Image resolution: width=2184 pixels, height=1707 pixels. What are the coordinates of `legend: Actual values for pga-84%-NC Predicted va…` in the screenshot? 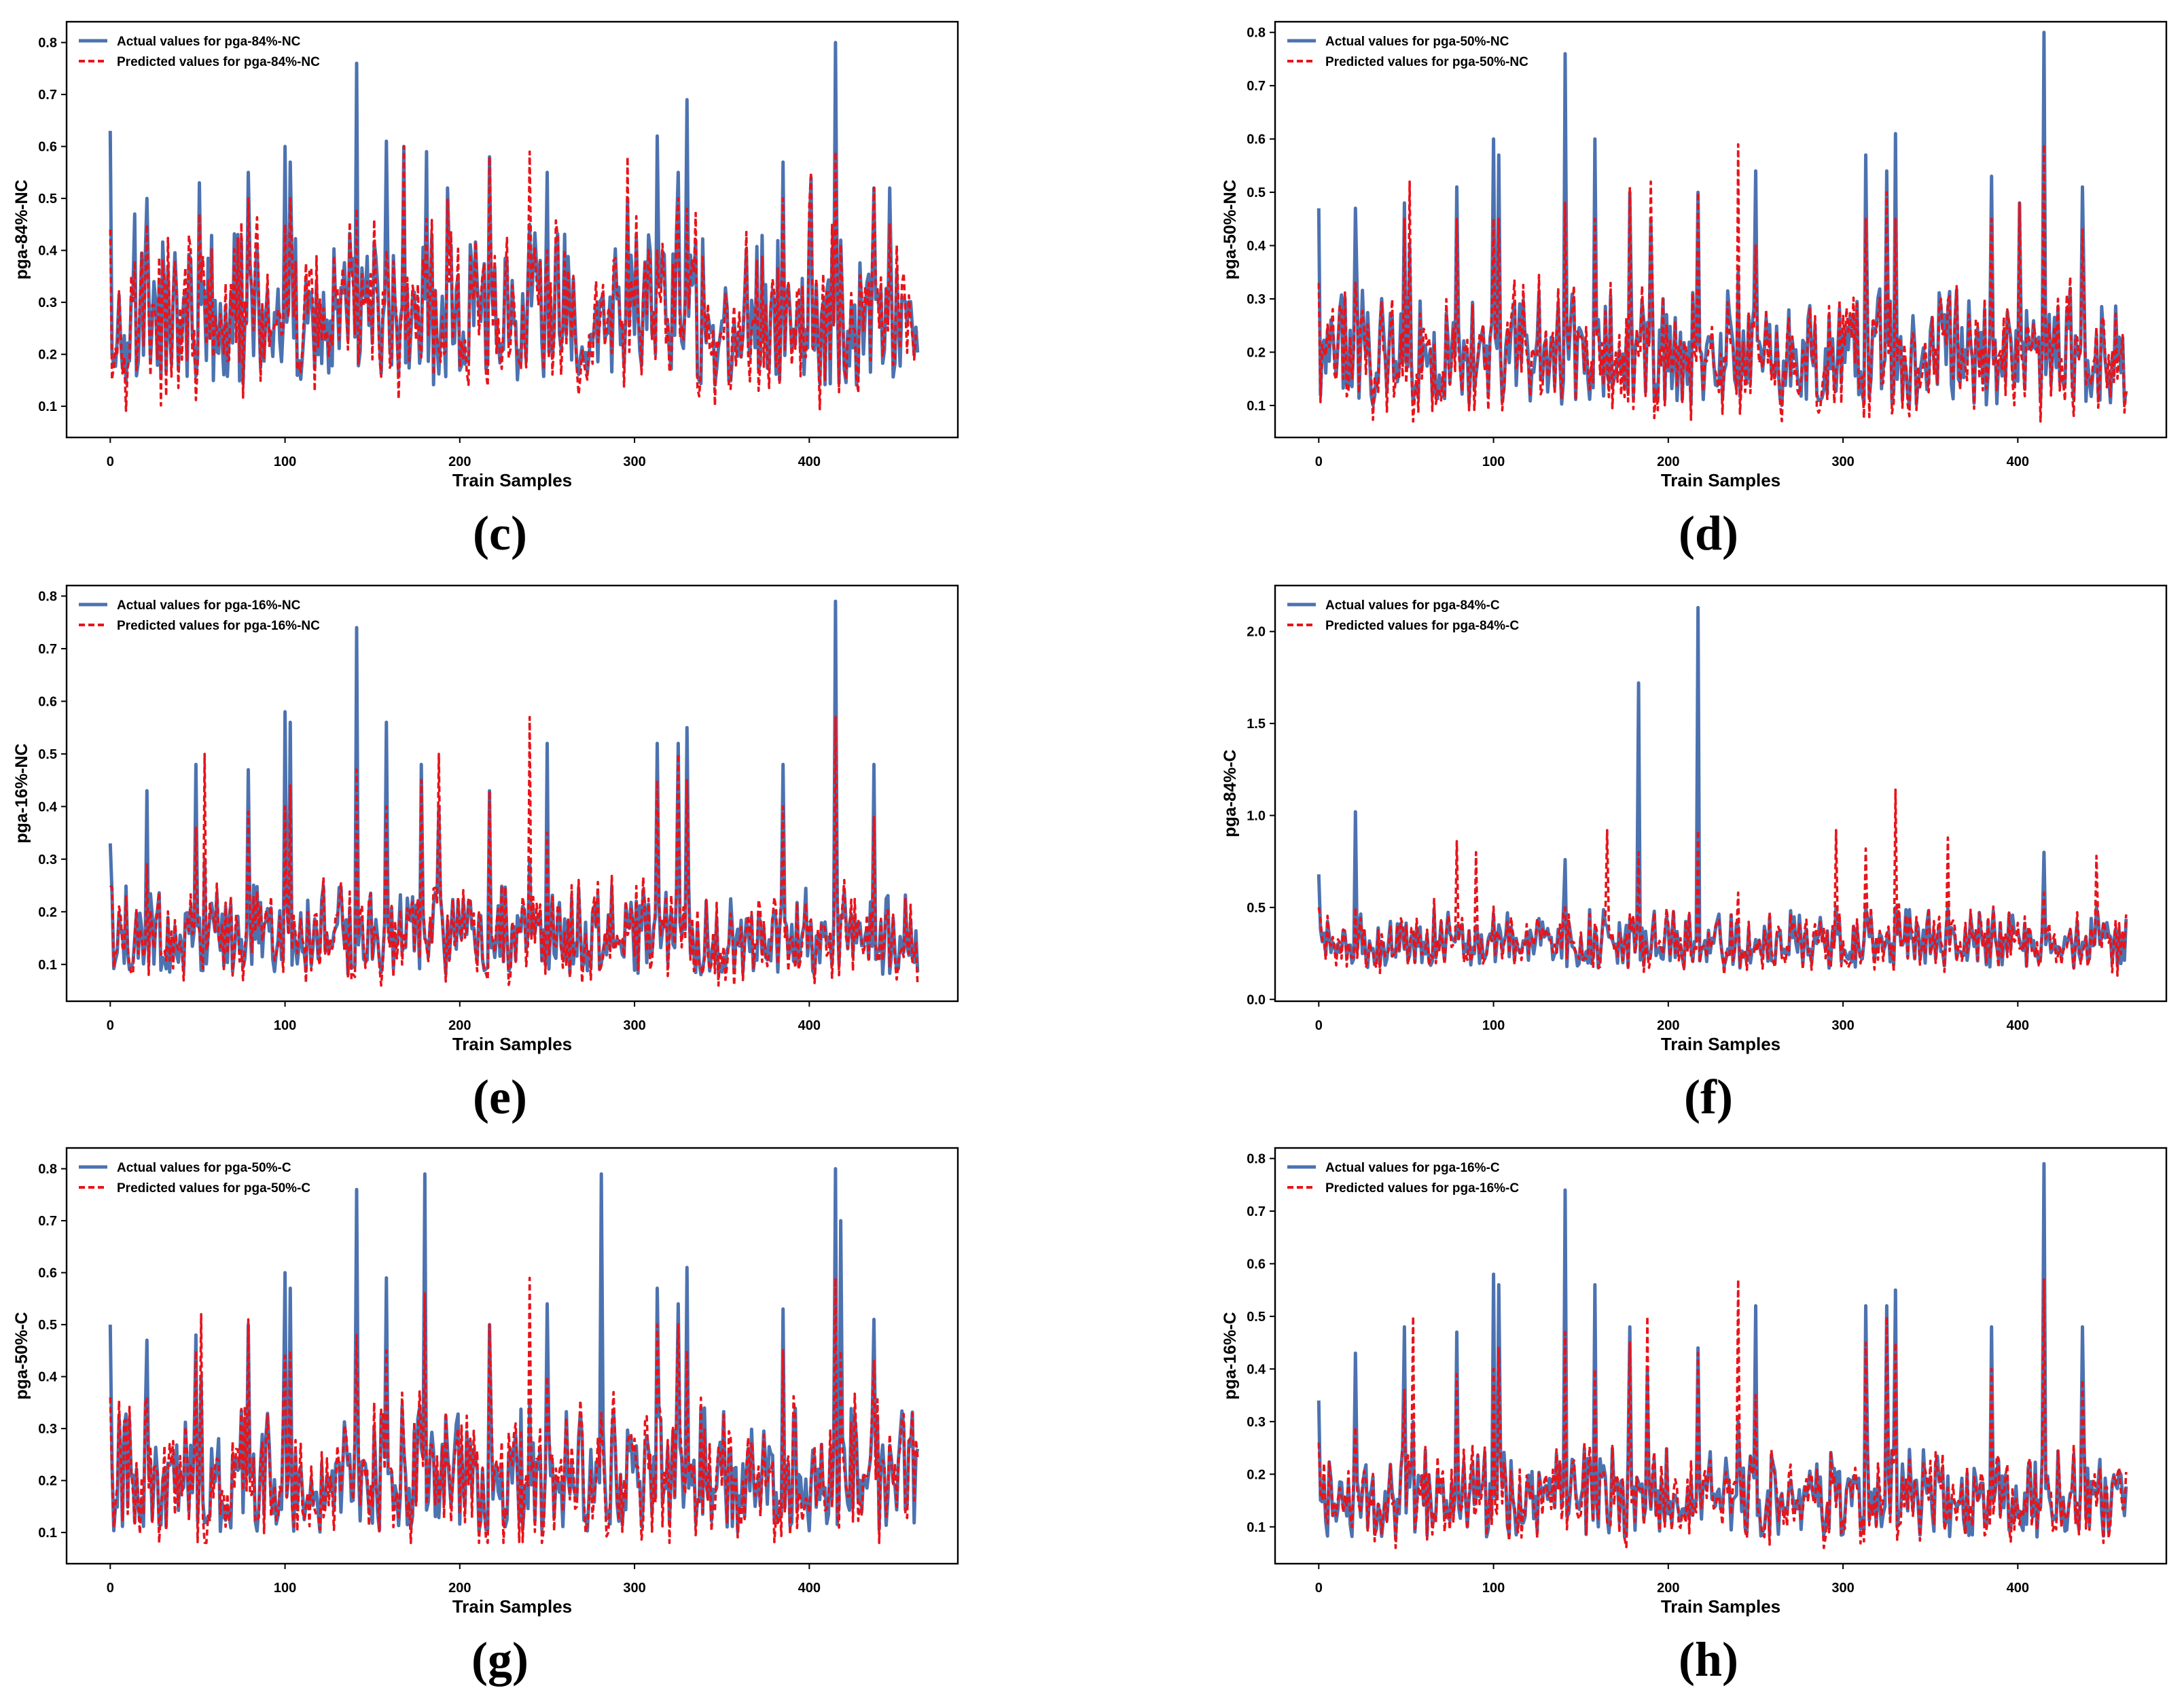 It's located at (199, 52).